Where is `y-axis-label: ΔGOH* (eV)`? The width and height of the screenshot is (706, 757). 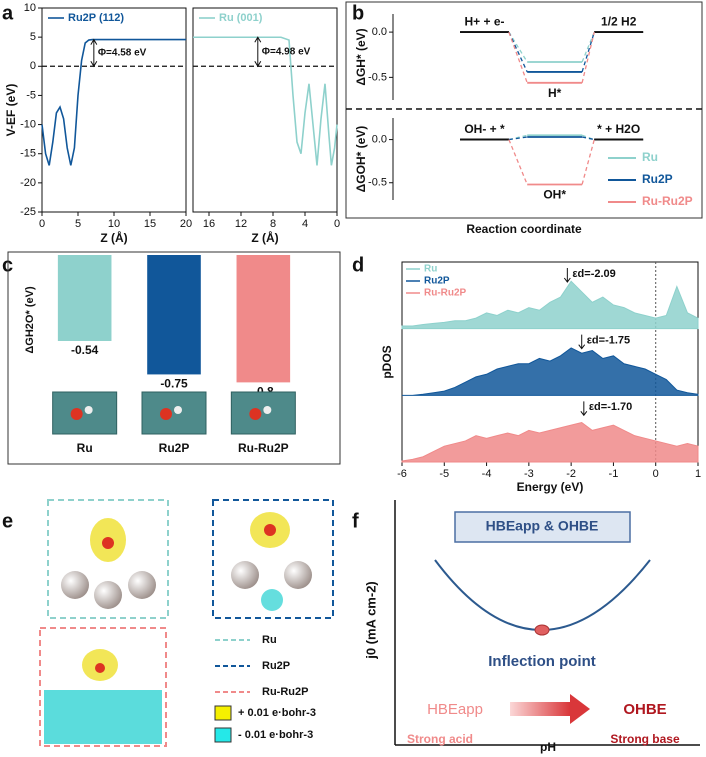
y-axis-label: ΔGOH* (eV) is located at coordinates (361, 159).